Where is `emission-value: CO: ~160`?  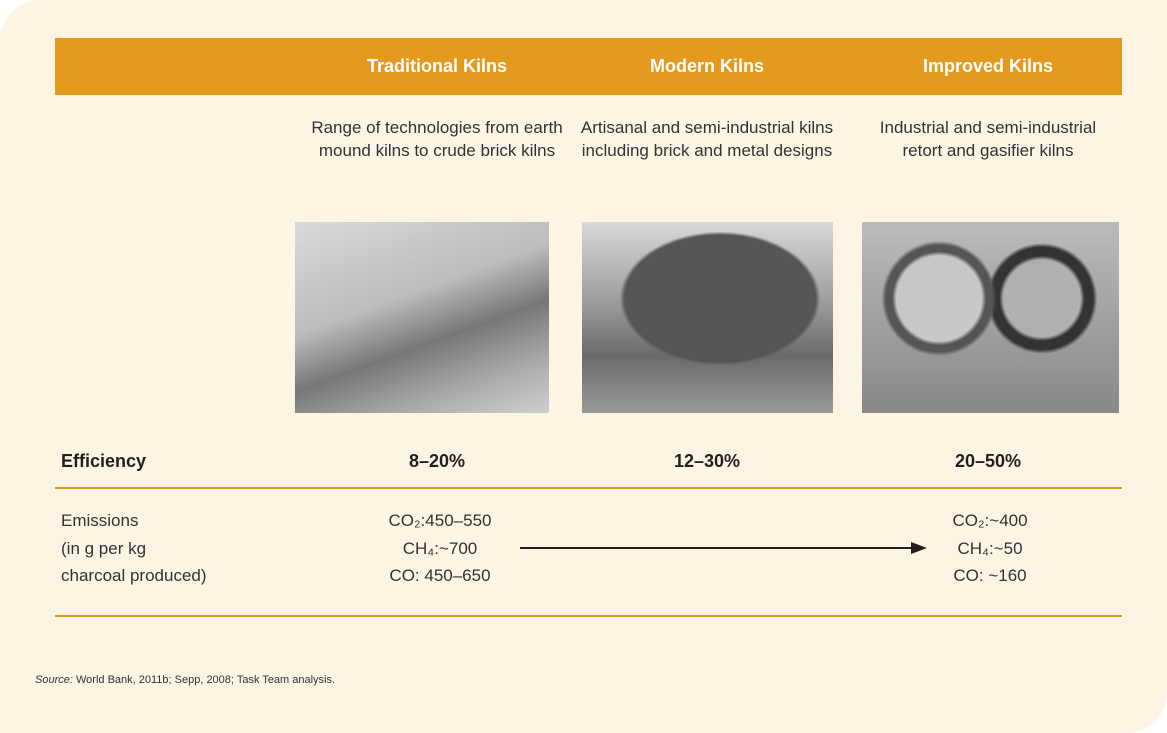
emission-value: CO: ~160 is located at coordinates (990, 575).